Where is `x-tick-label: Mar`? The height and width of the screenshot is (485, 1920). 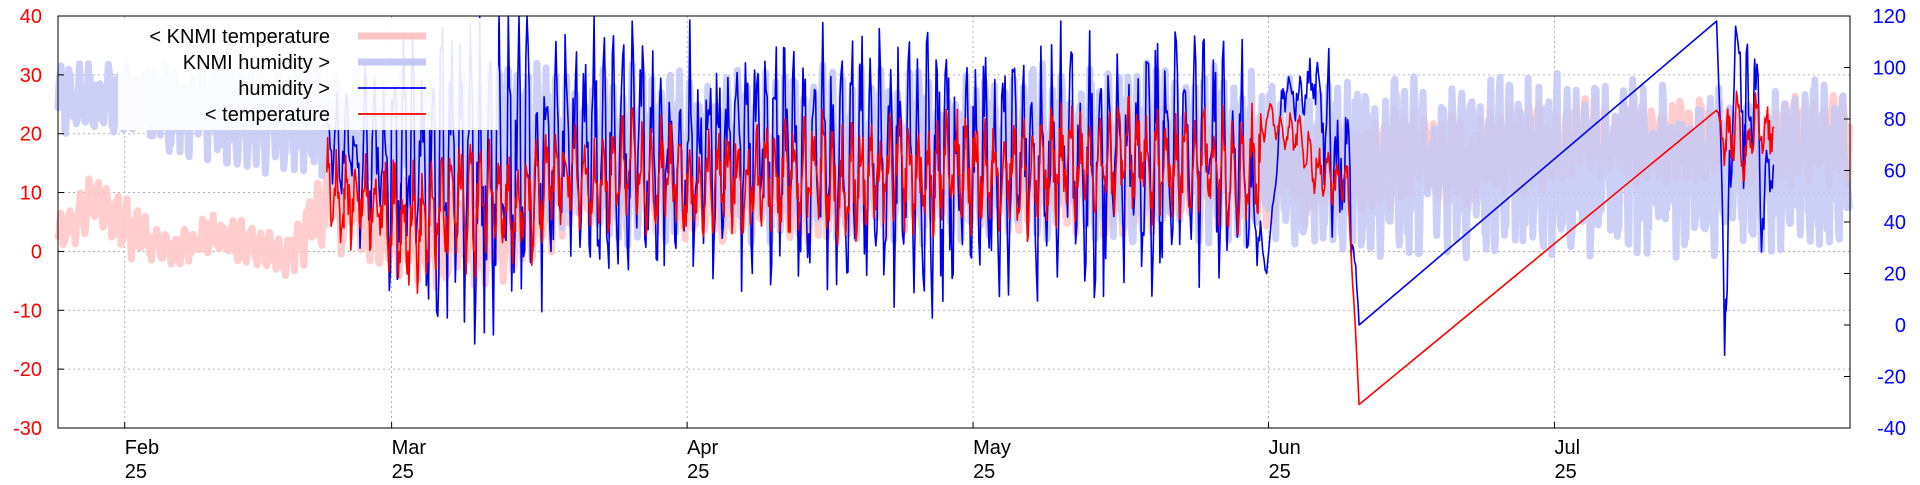 x-tick-label: Mar is located at coordinates (409, 448).